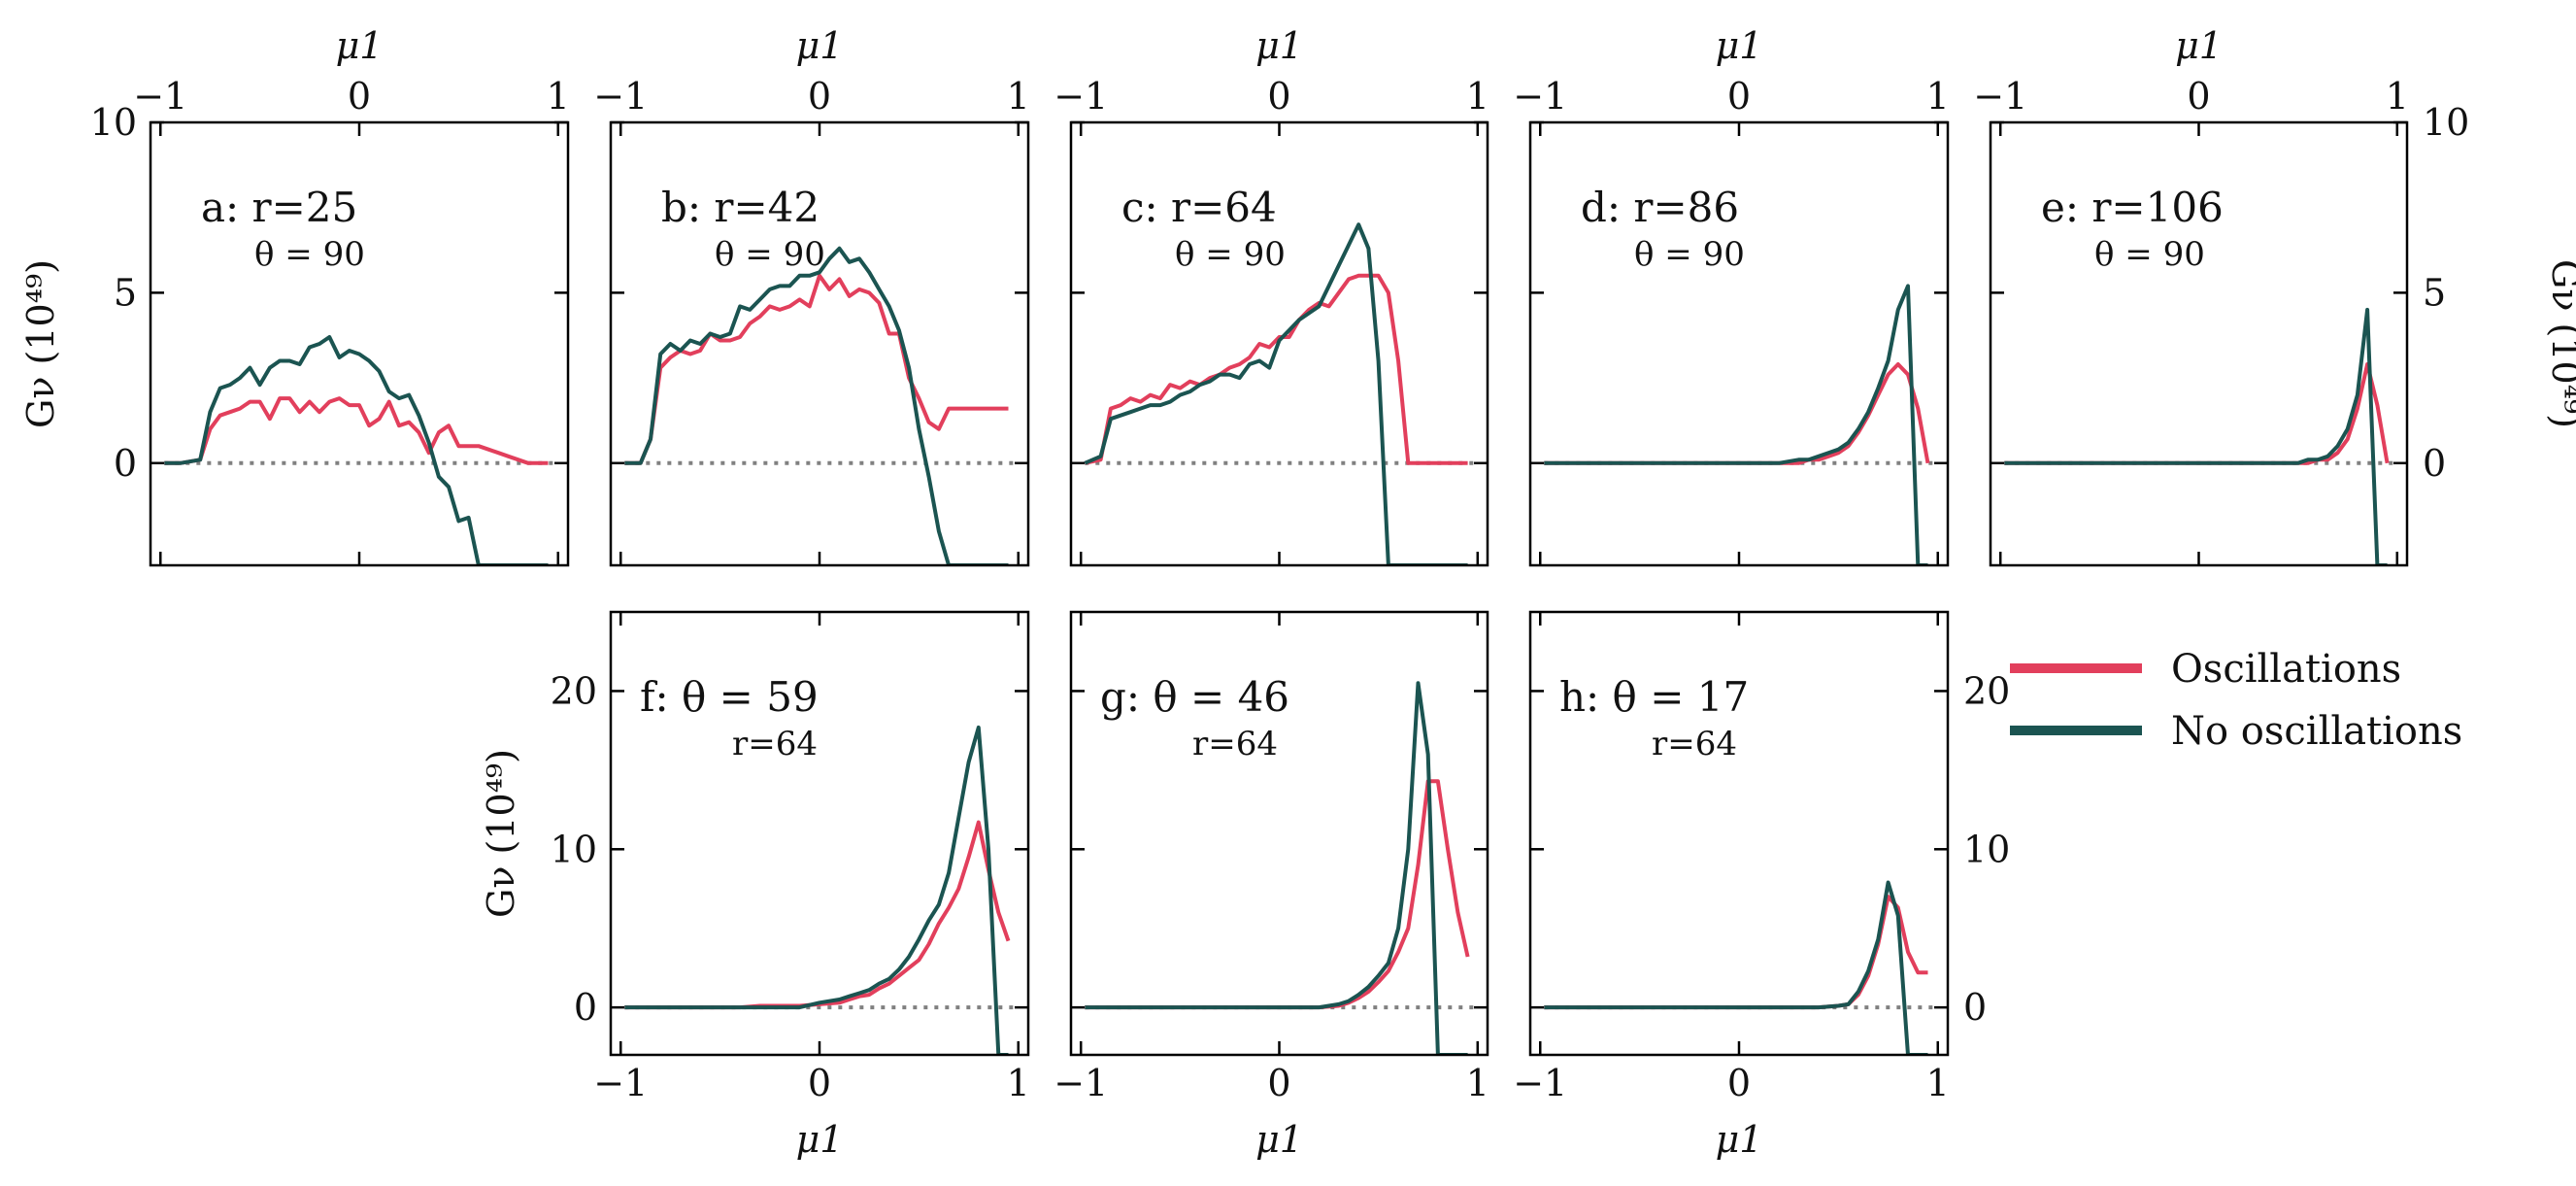 This screenshot has height=1186, width=2576. What do you see at coordinates (279, 207) in the screenshot?
I see `panel-label: a: r=25` at bounding box center [279, 207].